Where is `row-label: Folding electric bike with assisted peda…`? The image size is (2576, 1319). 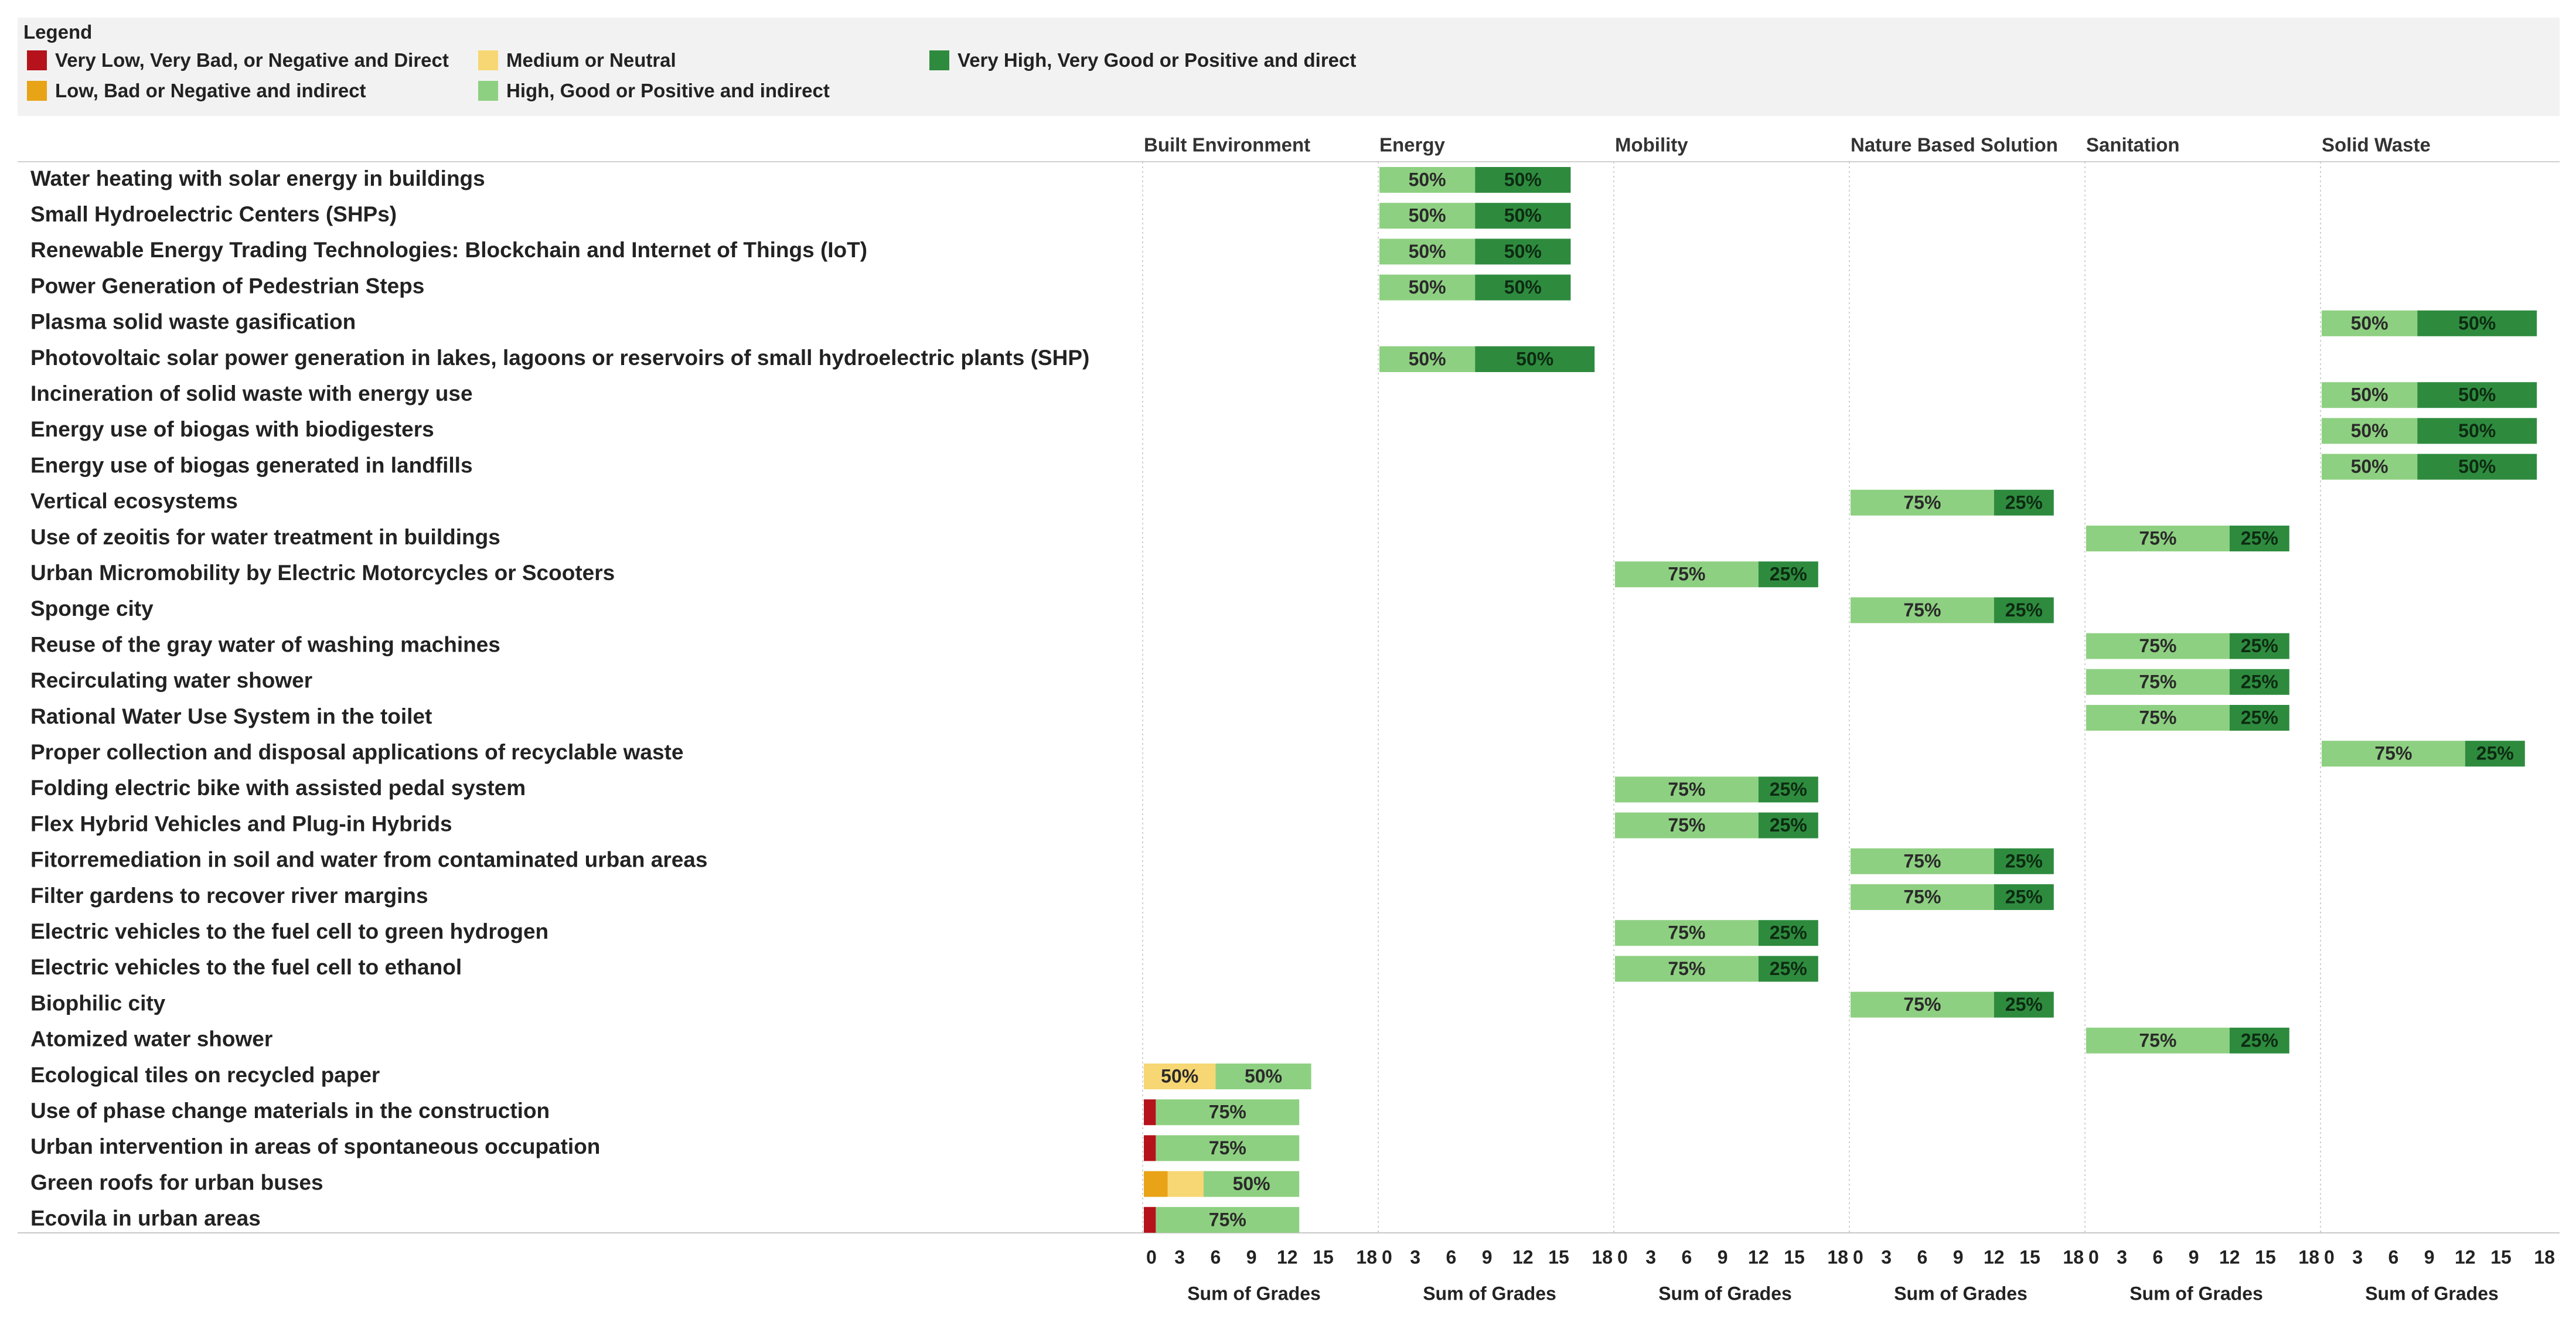
row-label: Folding electric bike with assisted peda… is located at coordinates (278, 788).